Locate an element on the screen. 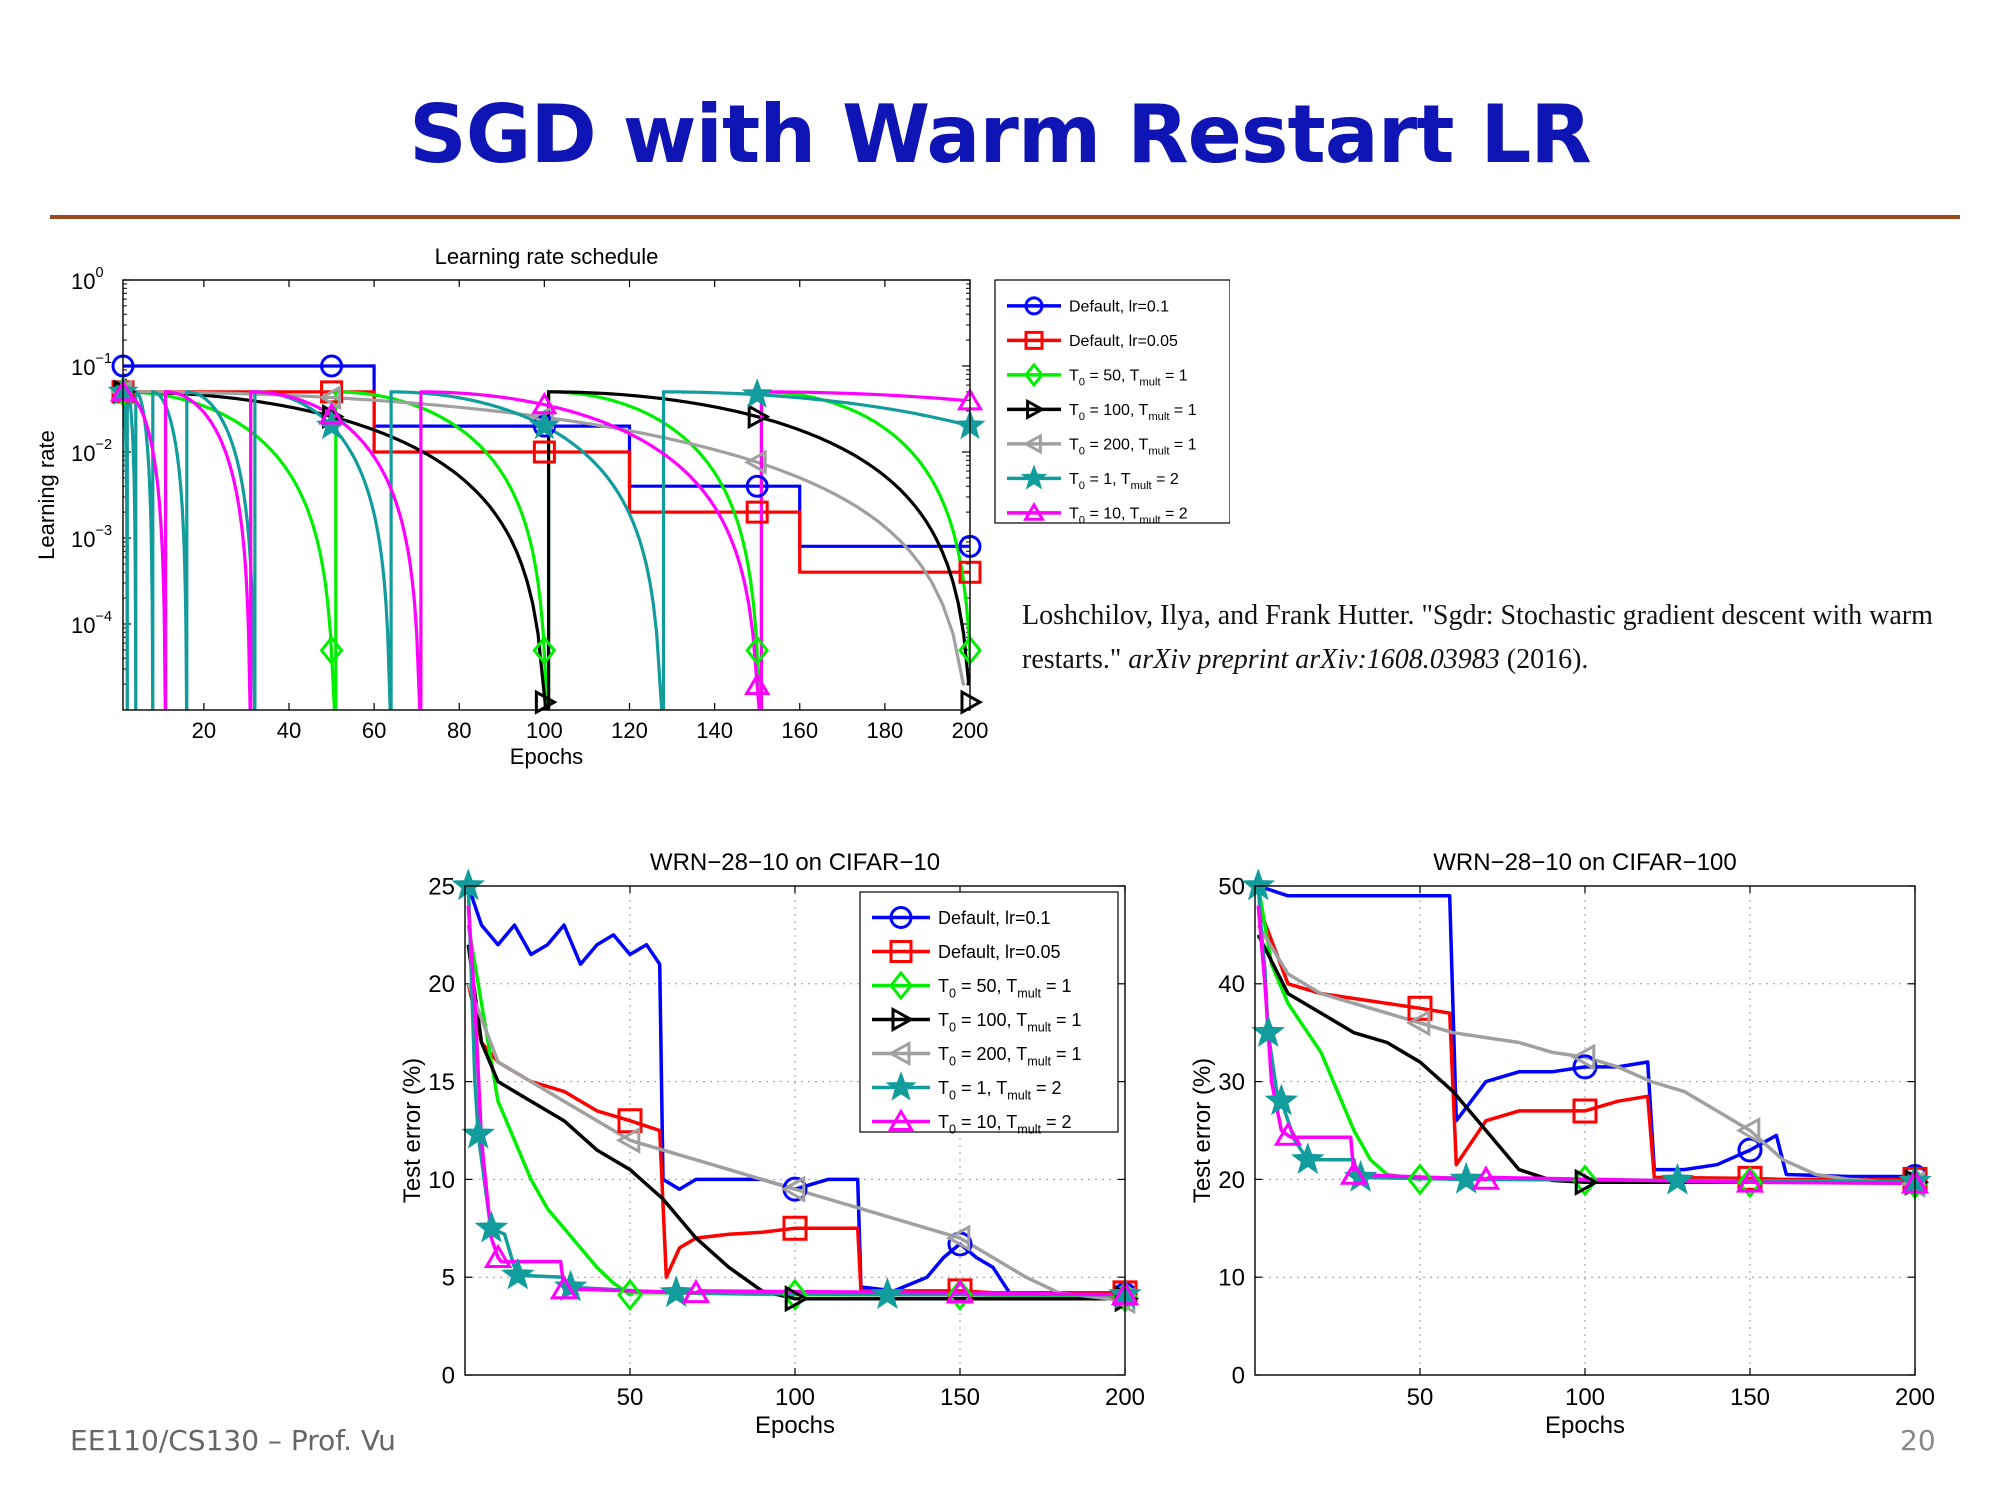  legend-label-t0-1-tmult-2: T0 = 1, Tmult = 2 is located at coordinates (1000, 1090).